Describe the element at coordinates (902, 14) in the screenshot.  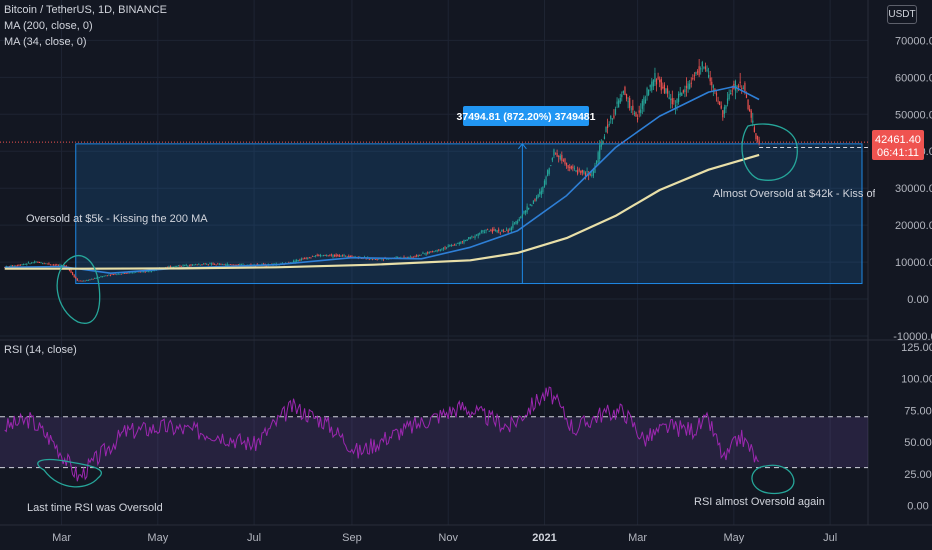
I see `currency-badge: USDT` at that location.